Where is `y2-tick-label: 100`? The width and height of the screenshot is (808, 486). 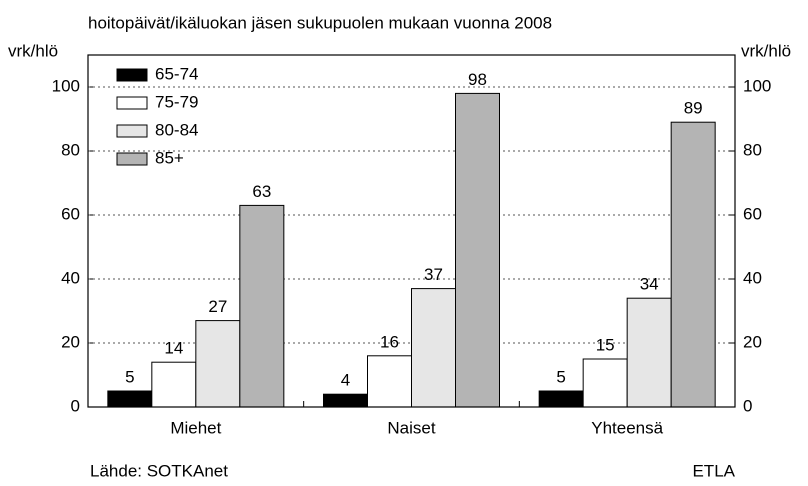
y2-tick-label: 100 is located at coordinates (757, 85).